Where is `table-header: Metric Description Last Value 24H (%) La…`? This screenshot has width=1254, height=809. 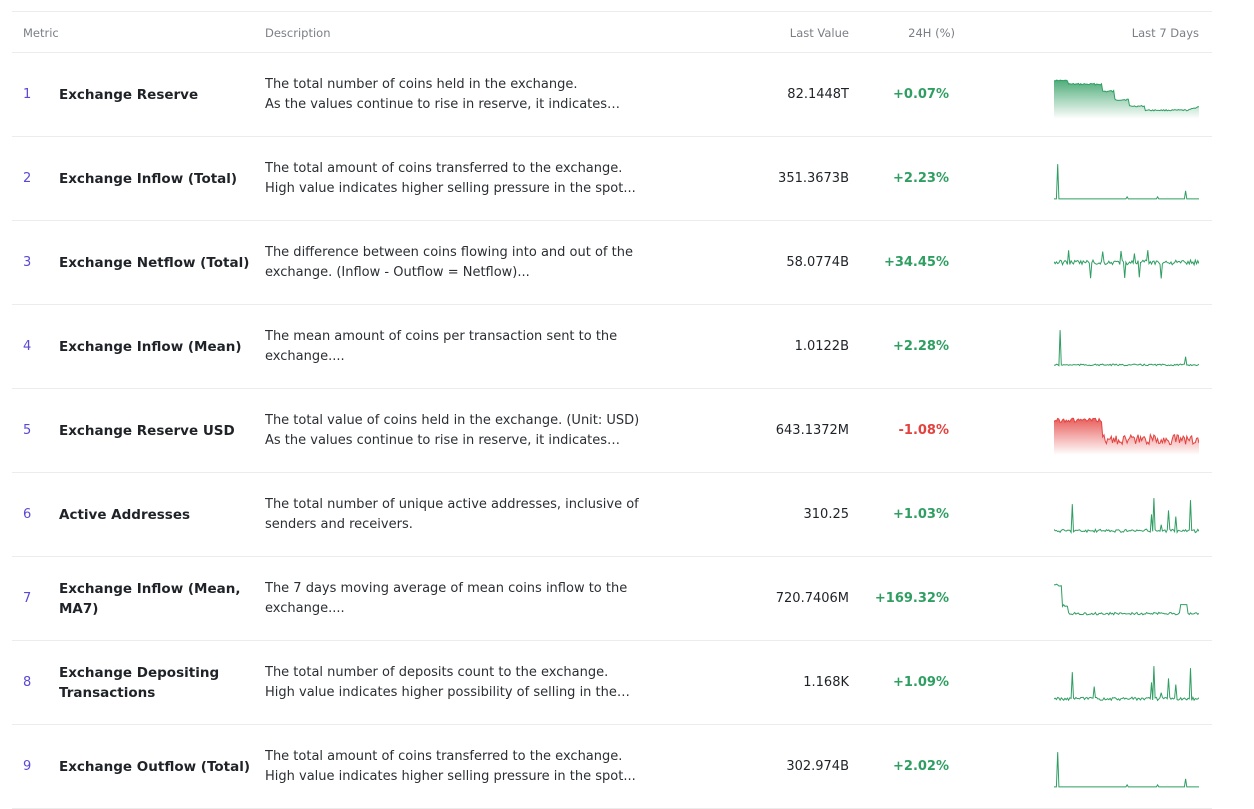 table-header: Metric Description Last Value 24H (%) La… is located at coordinates (612, 32).